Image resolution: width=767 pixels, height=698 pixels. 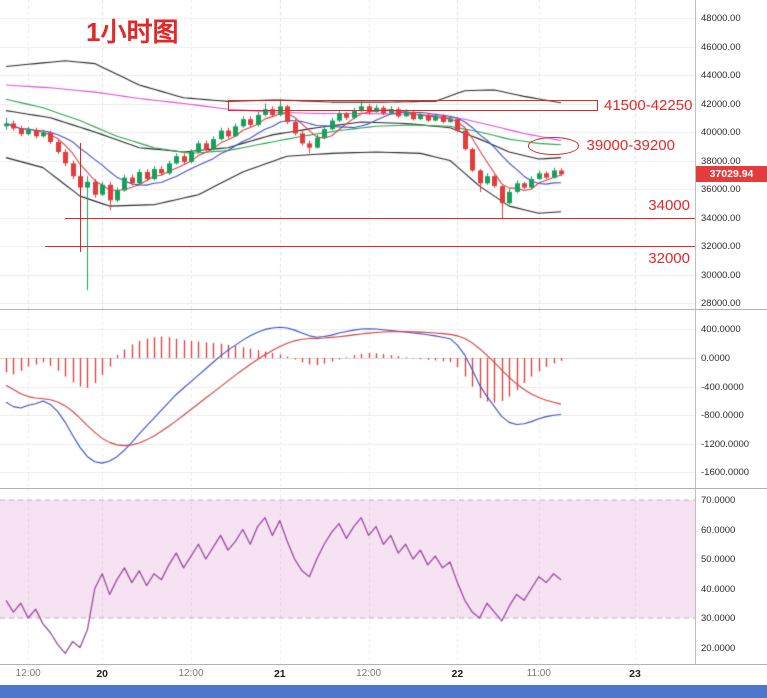 I want to click on vertical-marker-line, so click(x=80, y=197).